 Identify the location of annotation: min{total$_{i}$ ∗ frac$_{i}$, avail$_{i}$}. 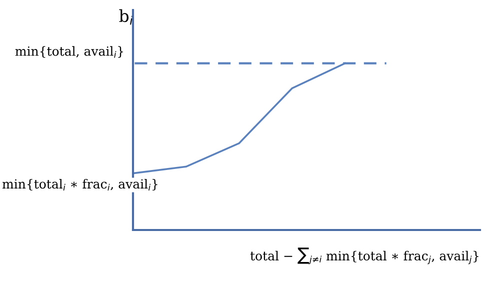
(80, 184).